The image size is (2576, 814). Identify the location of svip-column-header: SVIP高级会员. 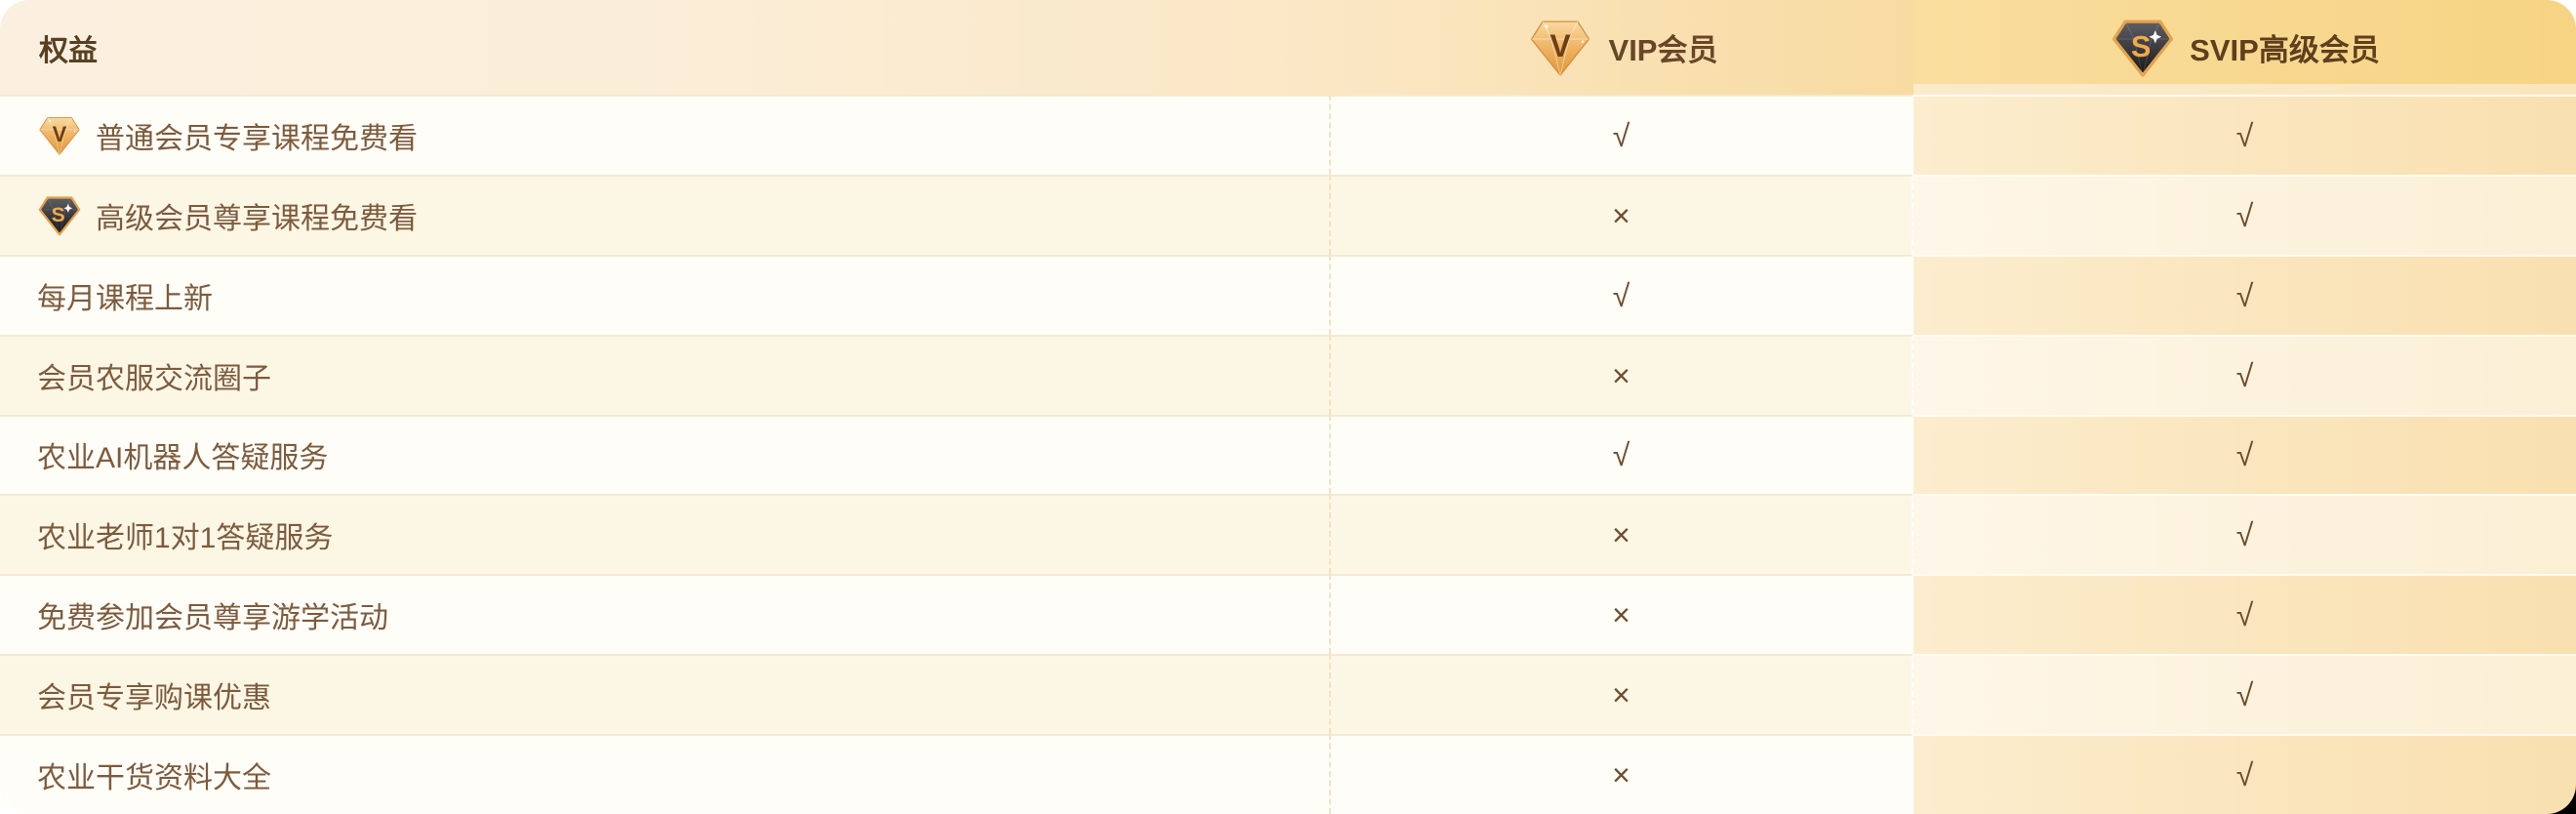
(2244, 48).